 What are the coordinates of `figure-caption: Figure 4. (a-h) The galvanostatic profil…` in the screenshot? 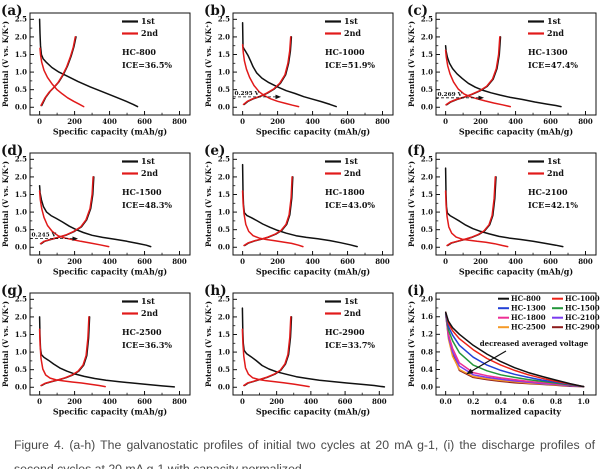 It's located at (304, 453).